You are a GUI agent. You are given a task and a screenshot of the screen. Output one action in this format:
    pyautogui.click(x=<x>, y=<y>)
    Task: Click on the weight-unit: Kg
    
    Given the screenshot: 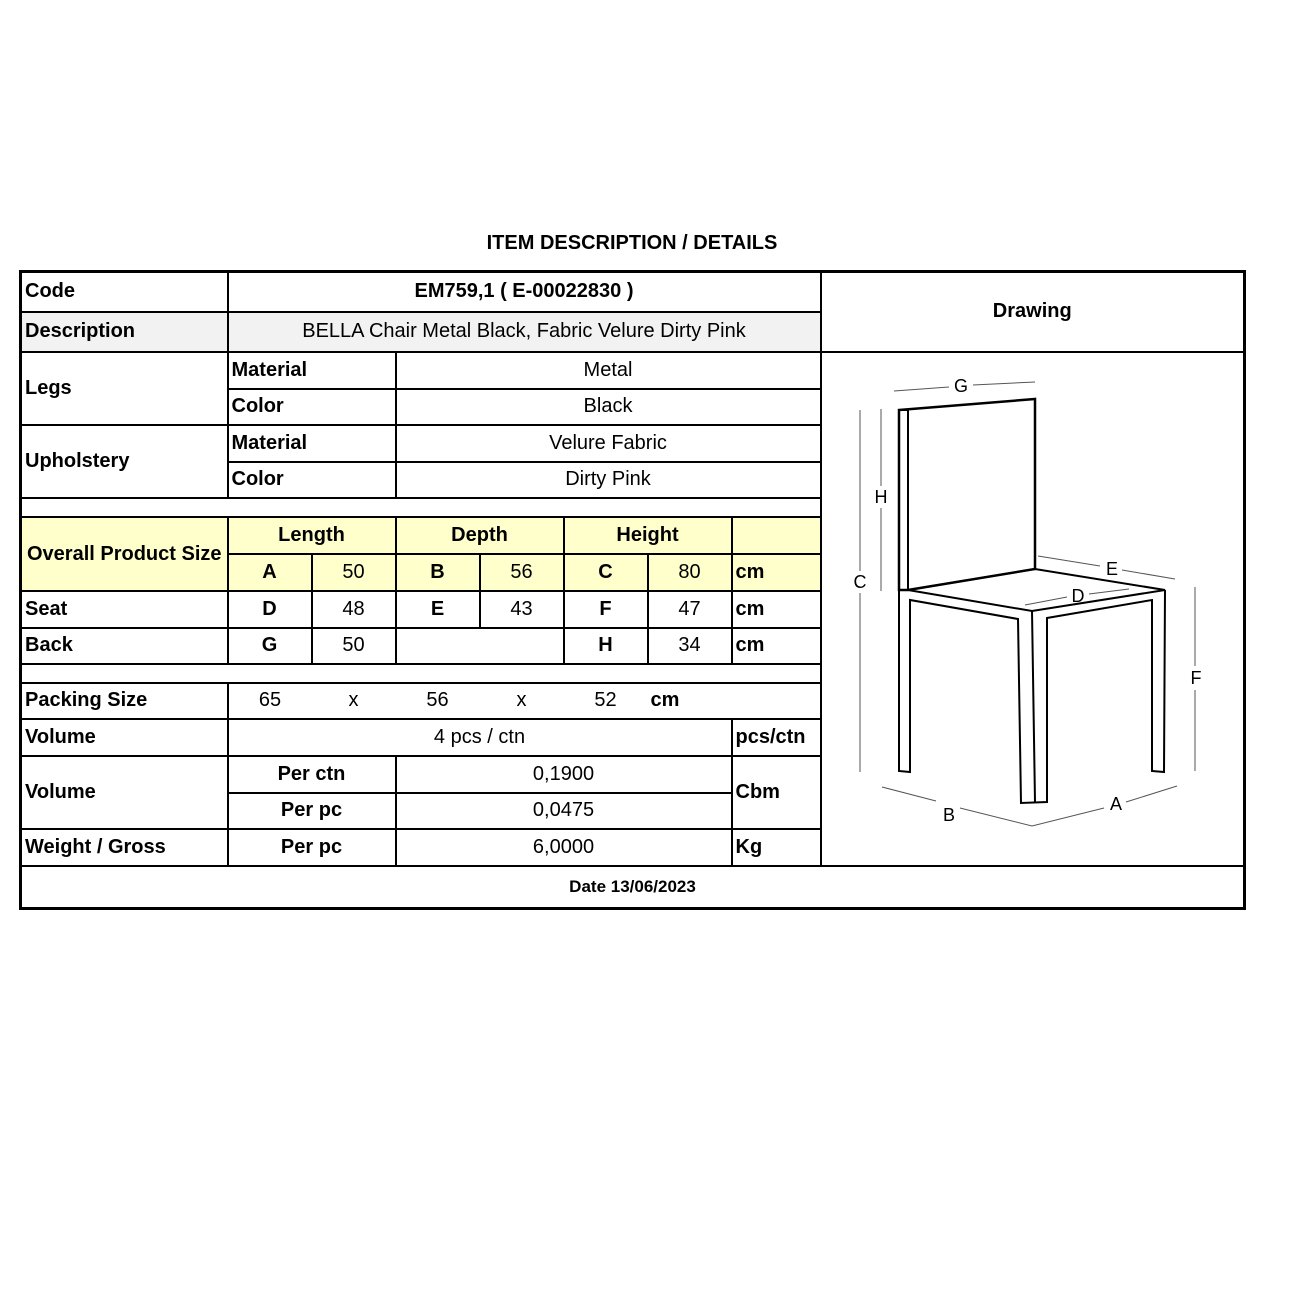 What is the action you would take?
    pyautogui.click(x=776, y=847)
    